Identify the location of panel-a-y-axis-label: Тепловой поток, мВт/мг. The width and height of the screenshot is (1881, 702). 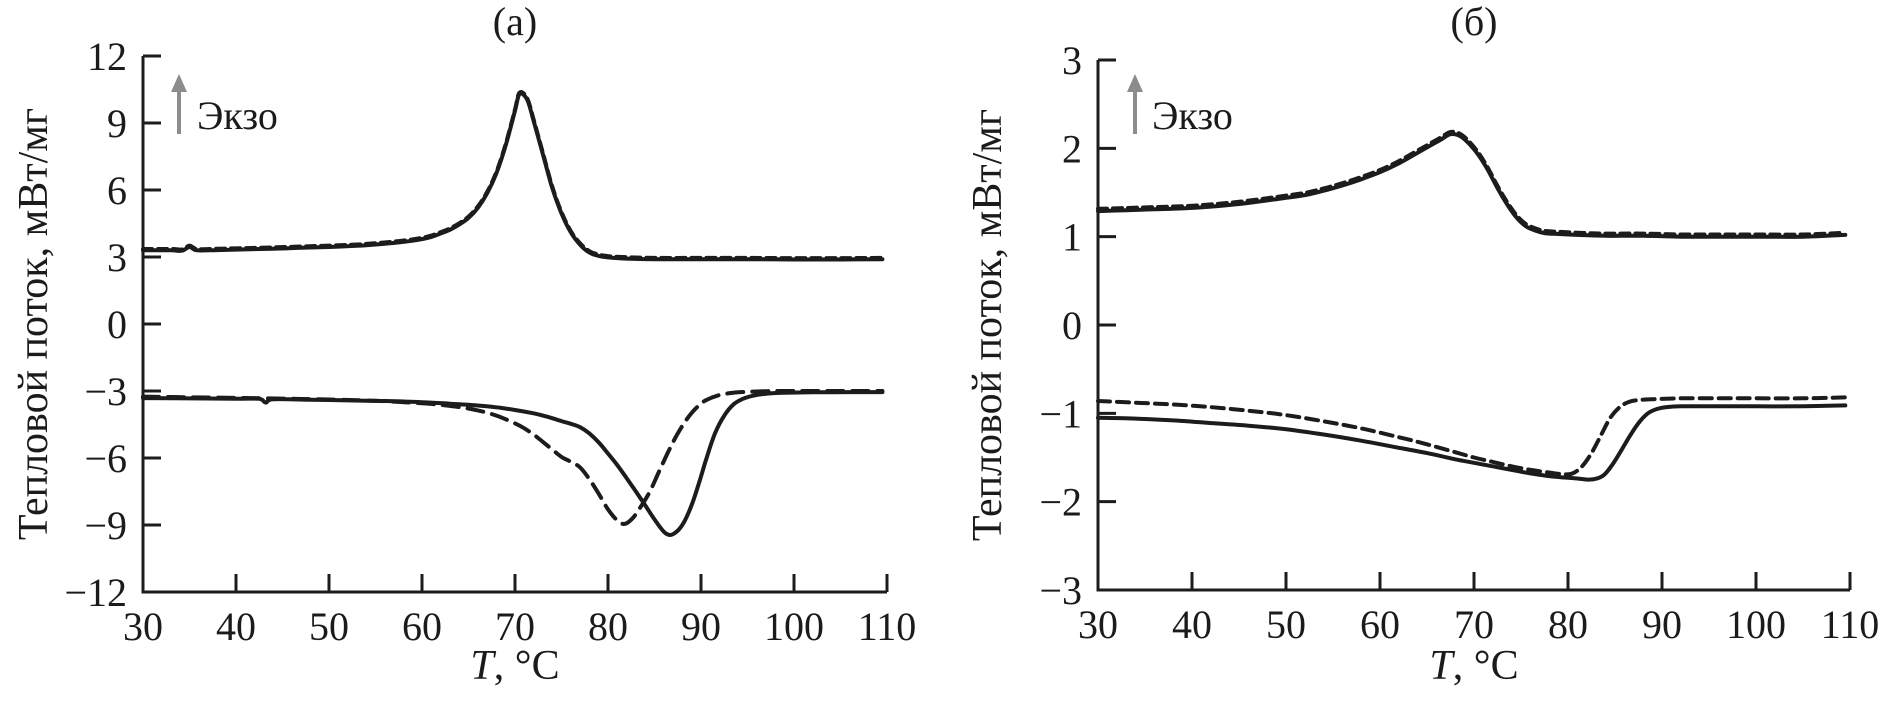
(34, 324).